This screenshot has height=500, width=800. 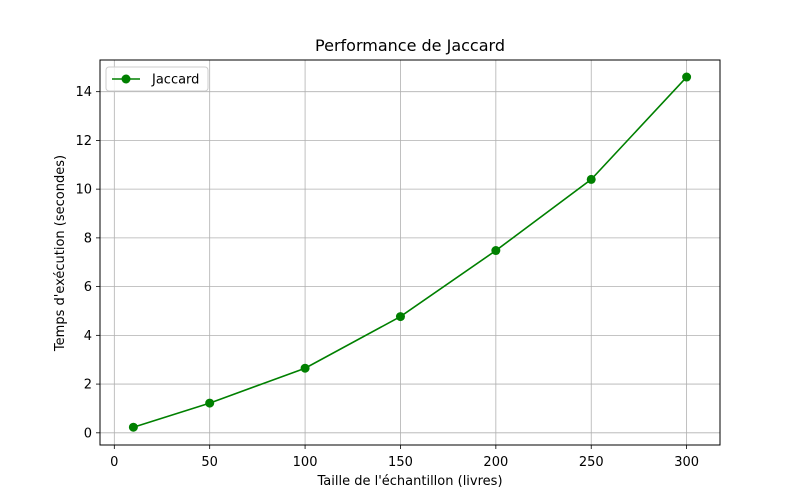 I want to click on y-tick-label: 12, so click(x=83, y=141).